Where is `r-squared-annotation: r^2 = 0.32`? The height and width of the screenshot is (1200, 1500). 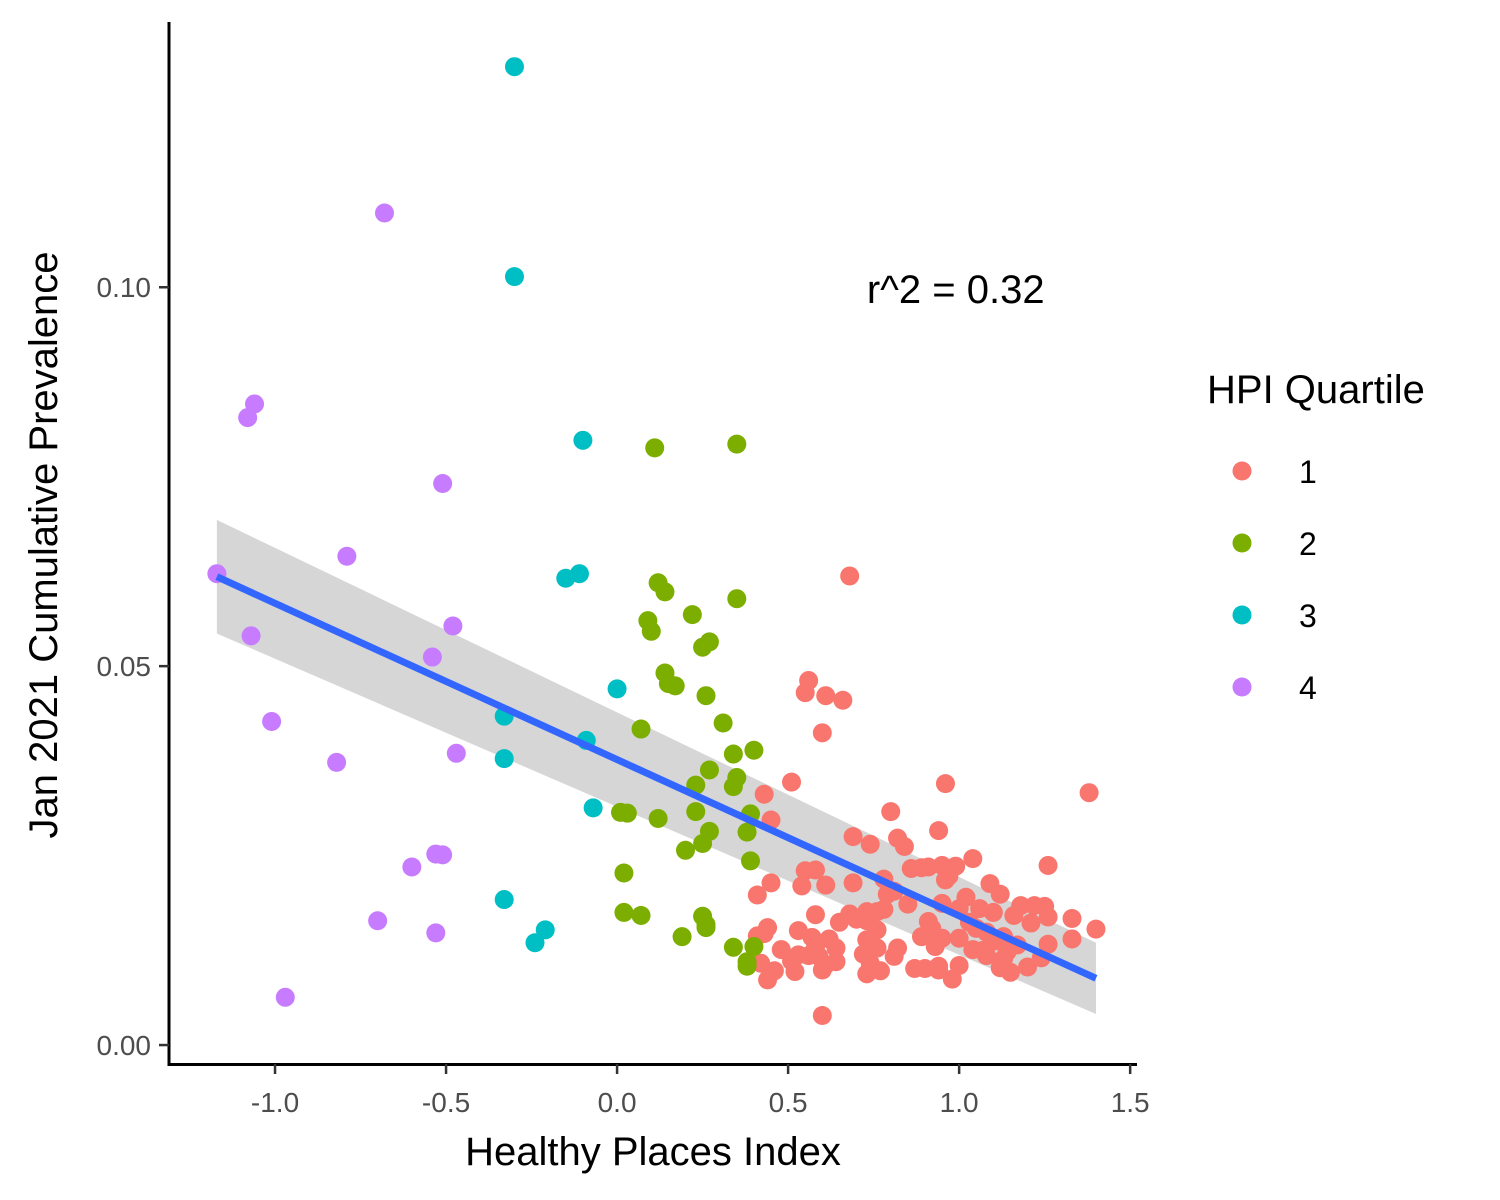
r-squared-annotation: r^2 = 0.32 is located at coordinates (956, 290).